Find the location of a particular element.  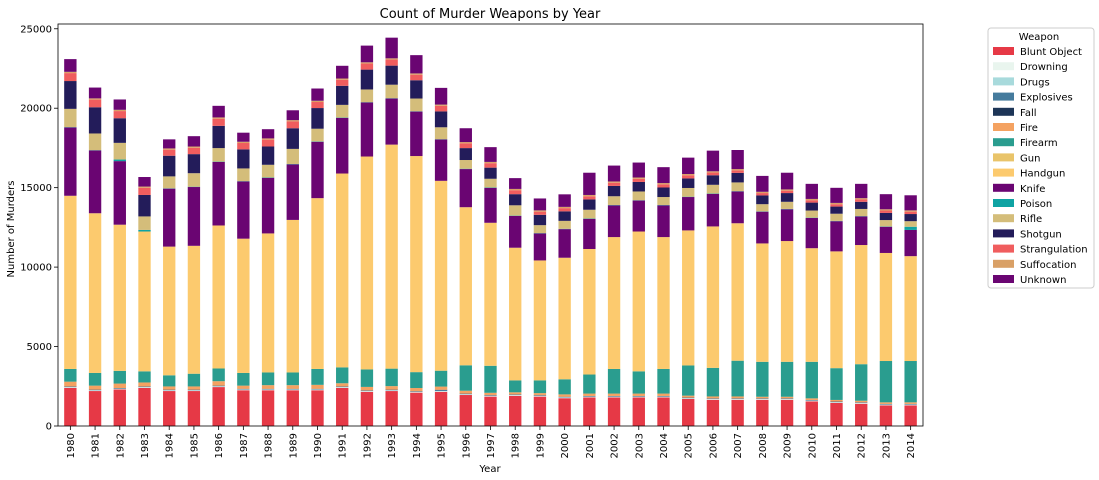

legend-label: Firearm is located at coordinates (1039, 143).